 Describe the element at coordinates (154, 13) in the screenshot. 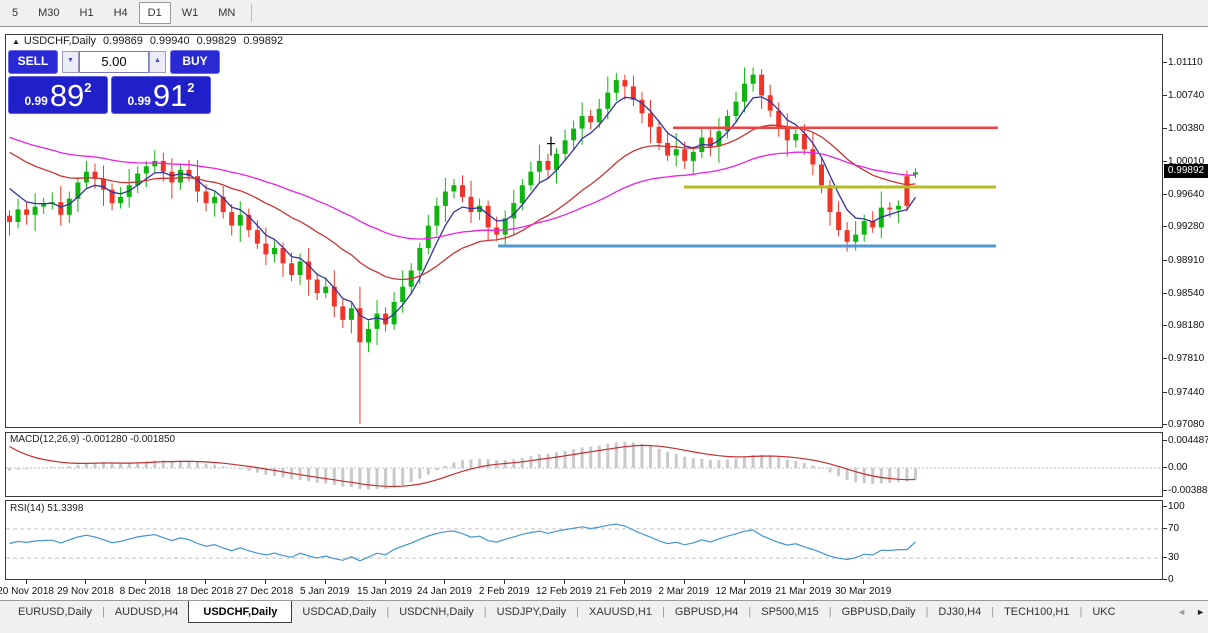

I see `timeframe-d1: D1` at that location.